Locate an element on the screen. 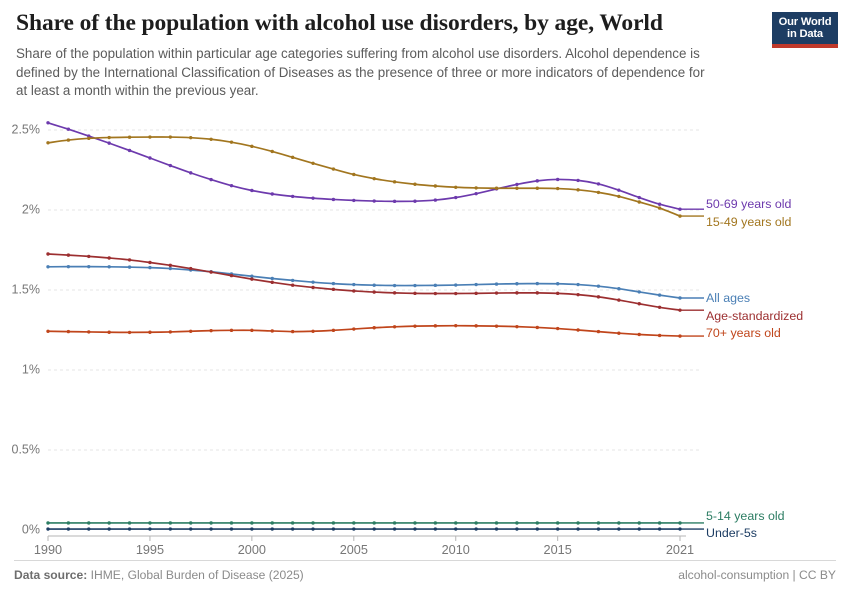 This screenshot has height=600, width=850. series-label-under-5s: Under-5s is located at coordinates (731, 533).